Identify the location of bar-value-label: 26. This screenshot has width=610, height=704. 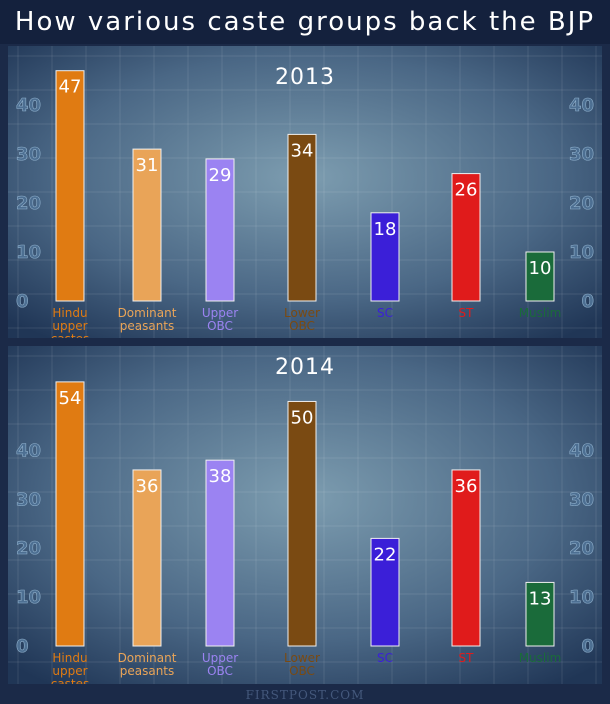
(466, 190).